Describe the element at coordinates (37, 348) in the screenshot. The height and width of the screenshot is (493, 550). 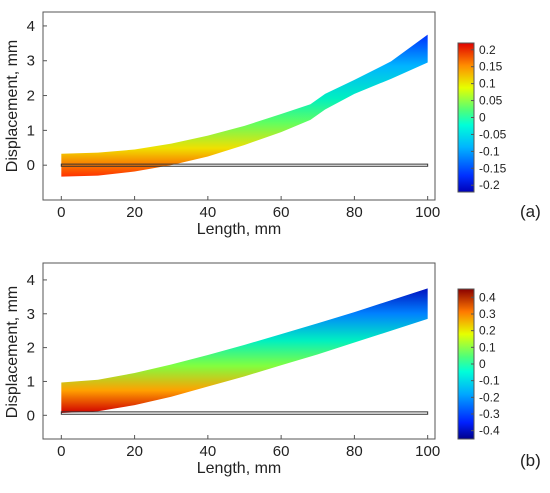
I see `y-ticks-b: 0 1 2 3 4` at that location.